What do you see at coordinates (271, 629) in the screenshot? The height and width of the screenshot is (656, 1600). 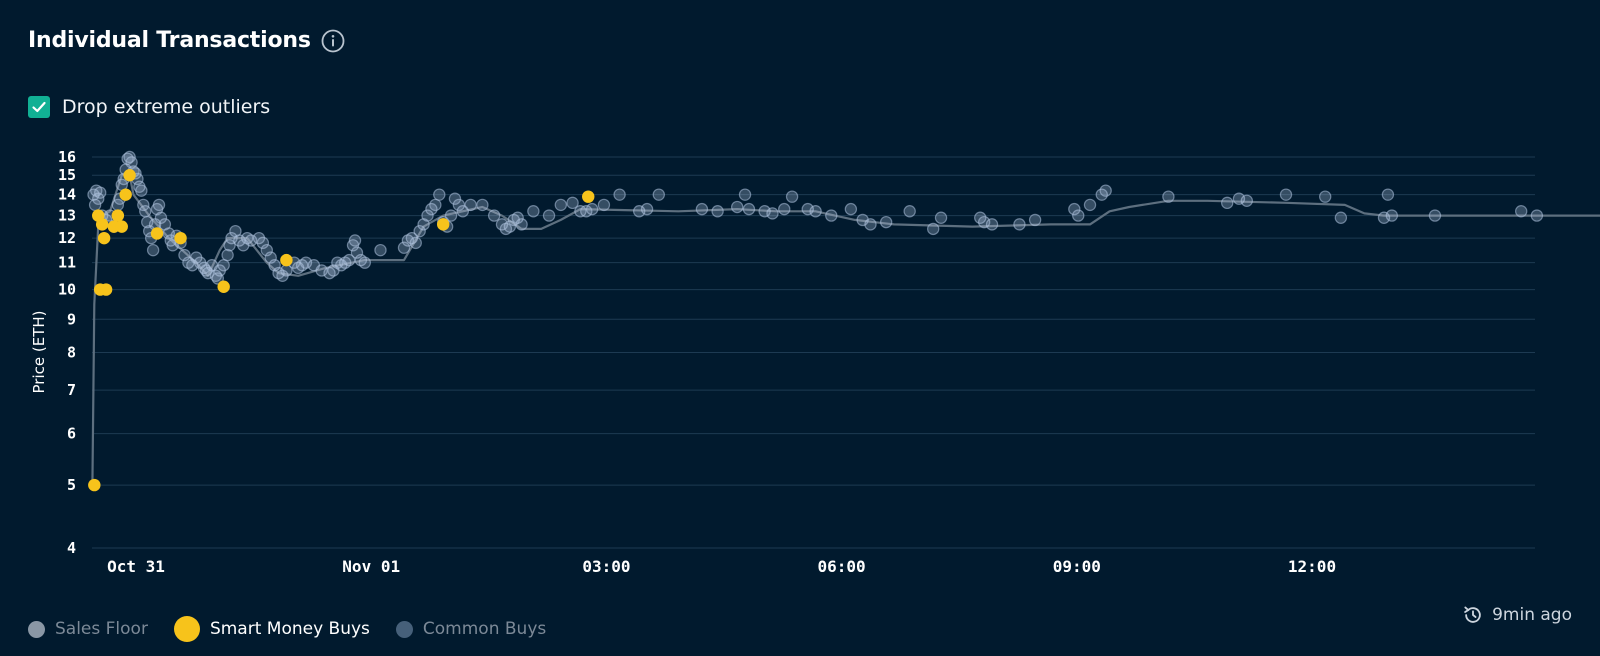 I see `legend-item-smart-money-buys: Smart Money Buys` at bounding box center [271, 629].